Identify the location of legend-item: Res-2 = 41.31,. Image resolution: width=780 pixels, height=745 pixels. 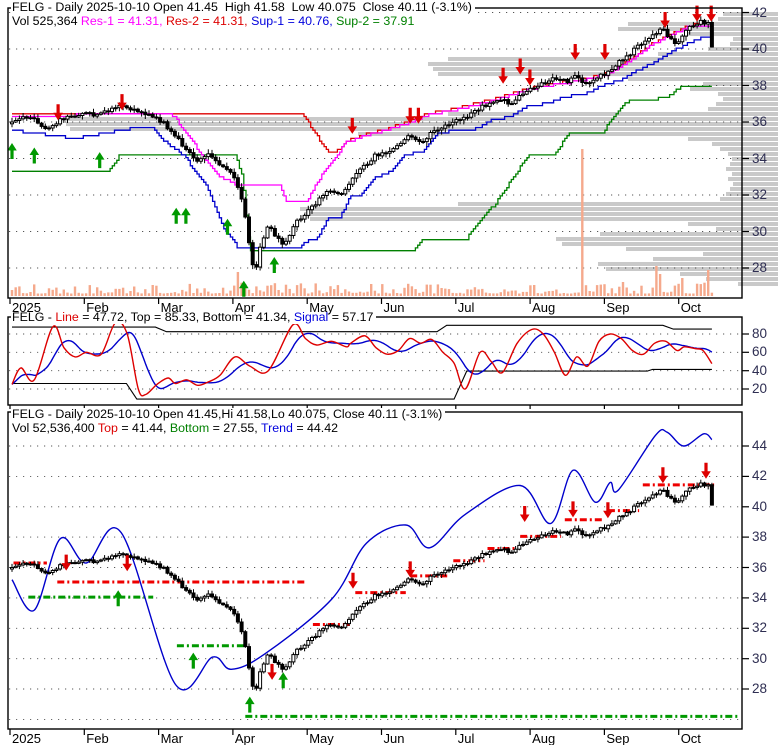
(208, 21).